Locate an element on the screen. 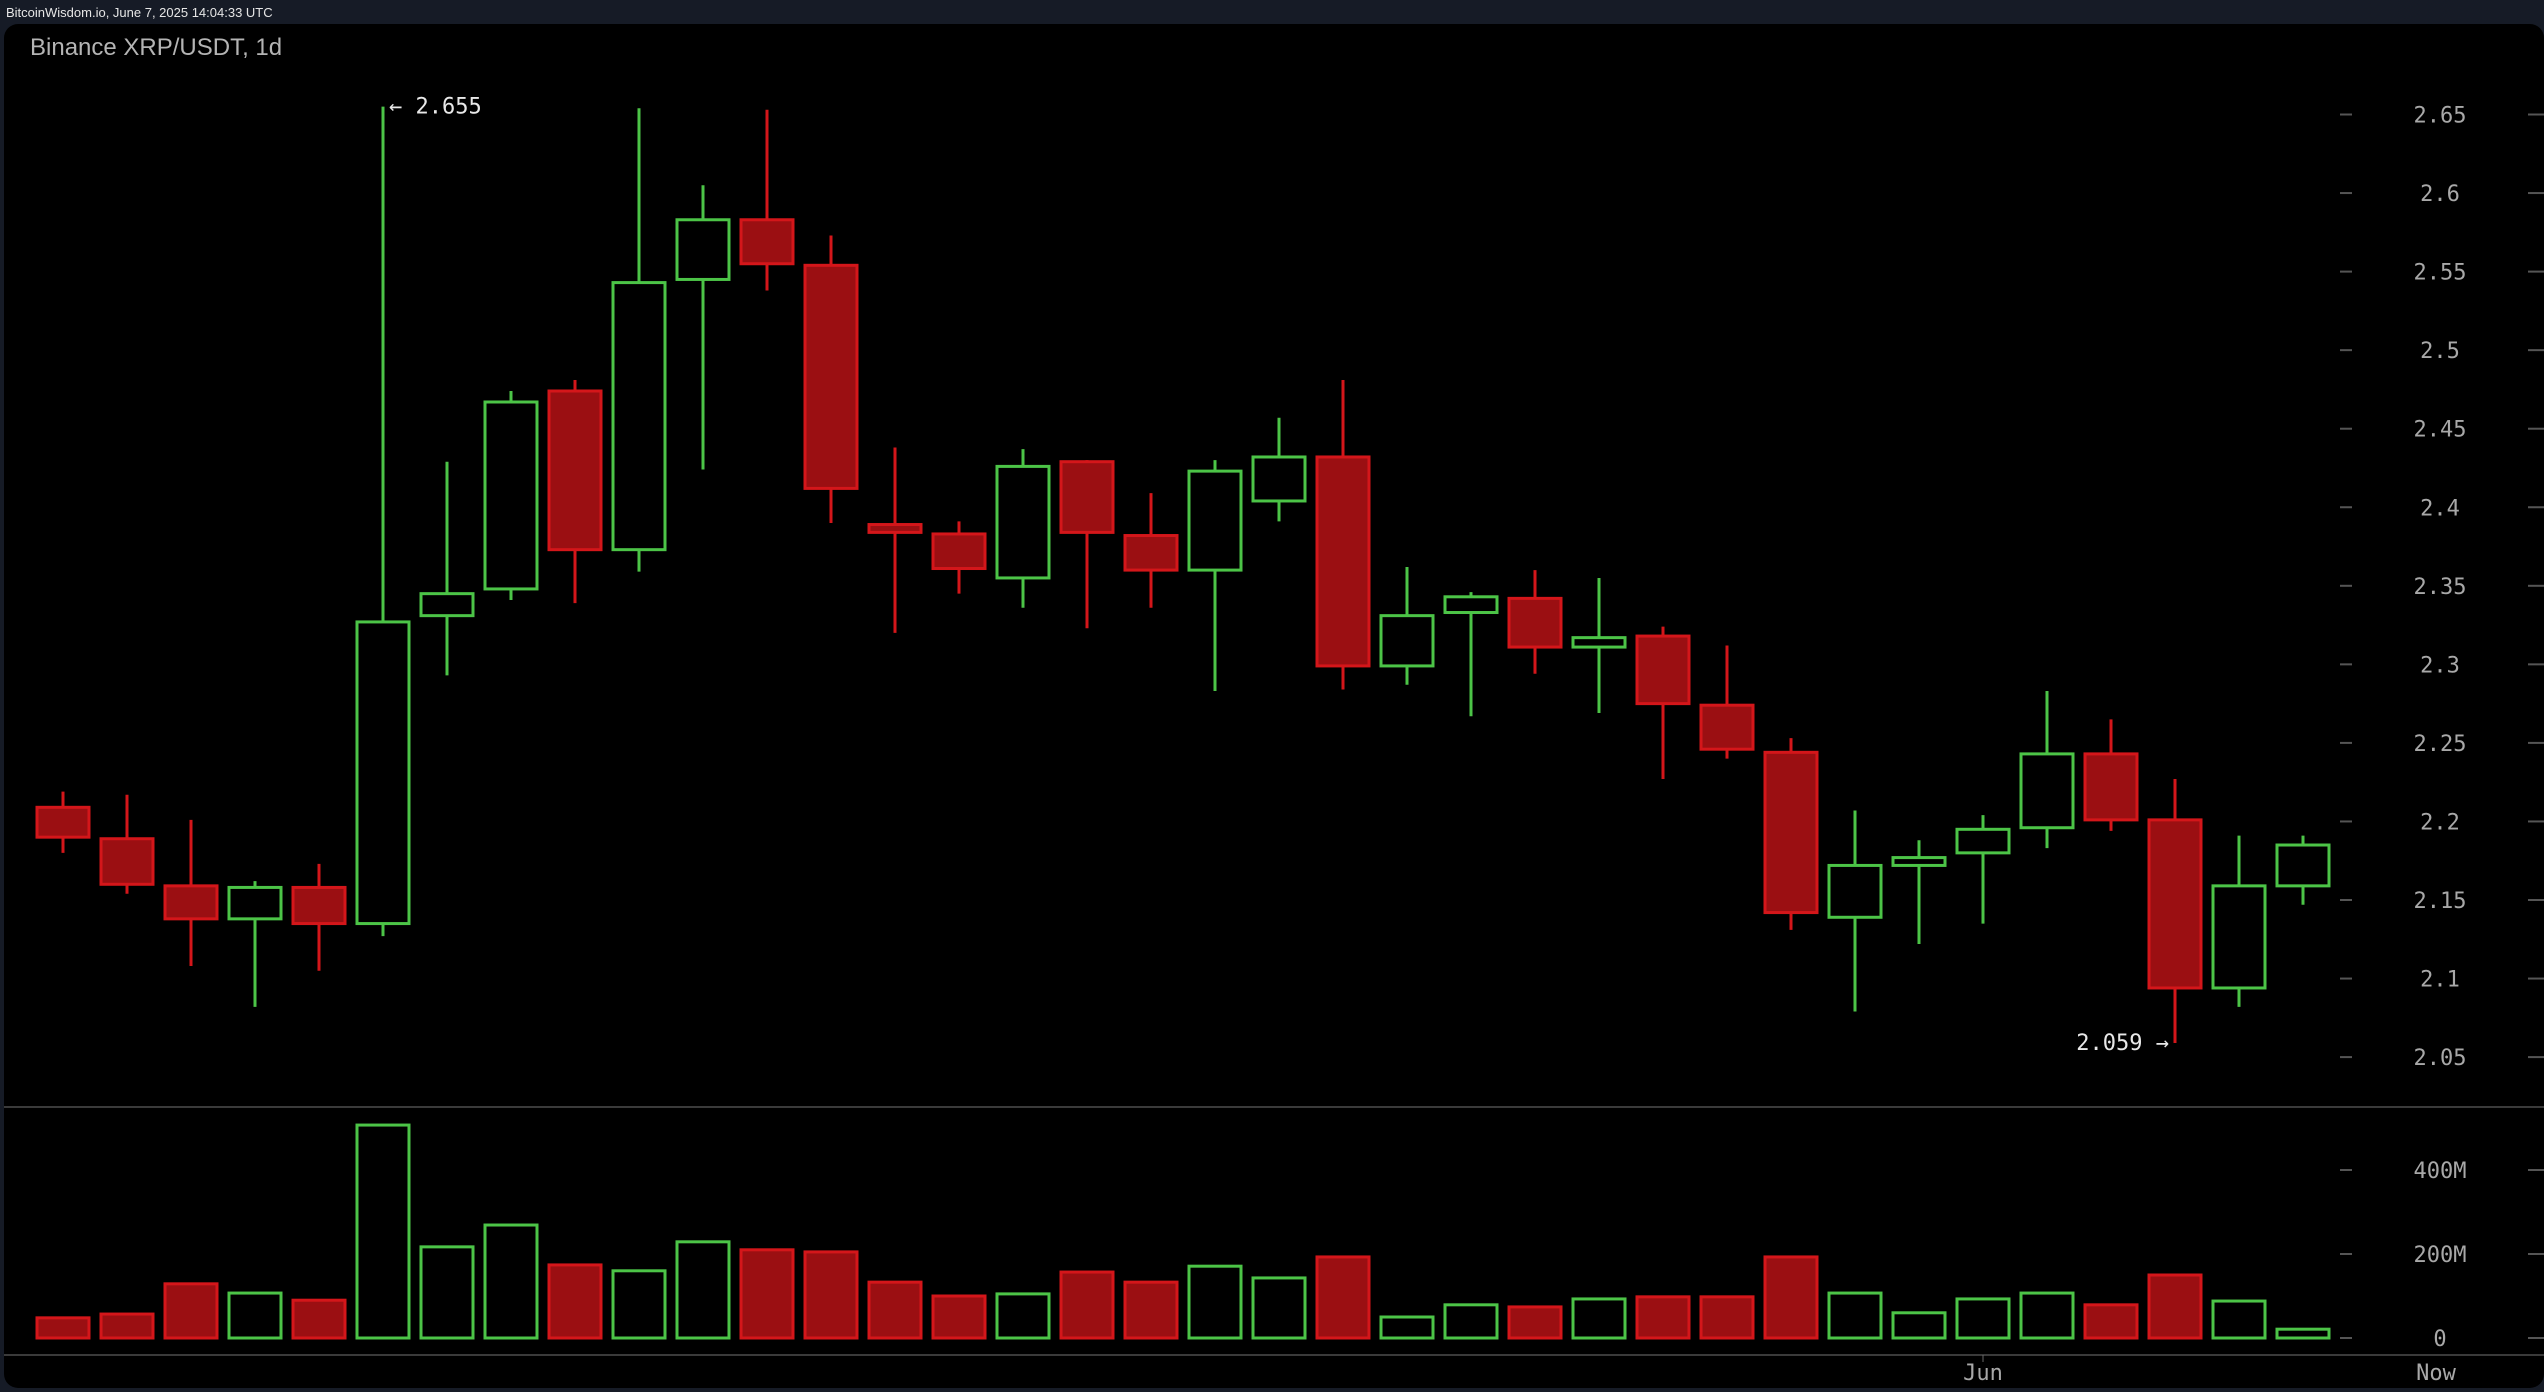  price-tick-label: 2.35 is located at coordinates (2440, 587).